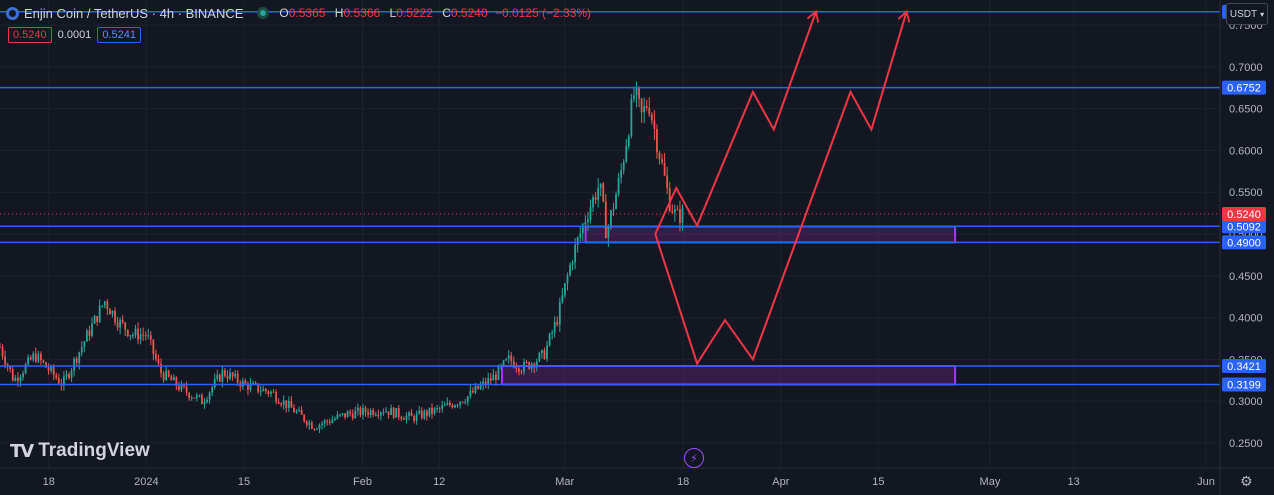 This screenshot has width=1274, height=495. Describe the element at coordinates (543, 13) in the screenshot. I see `change-value: −0.0125 (−2.33%)` at that location.